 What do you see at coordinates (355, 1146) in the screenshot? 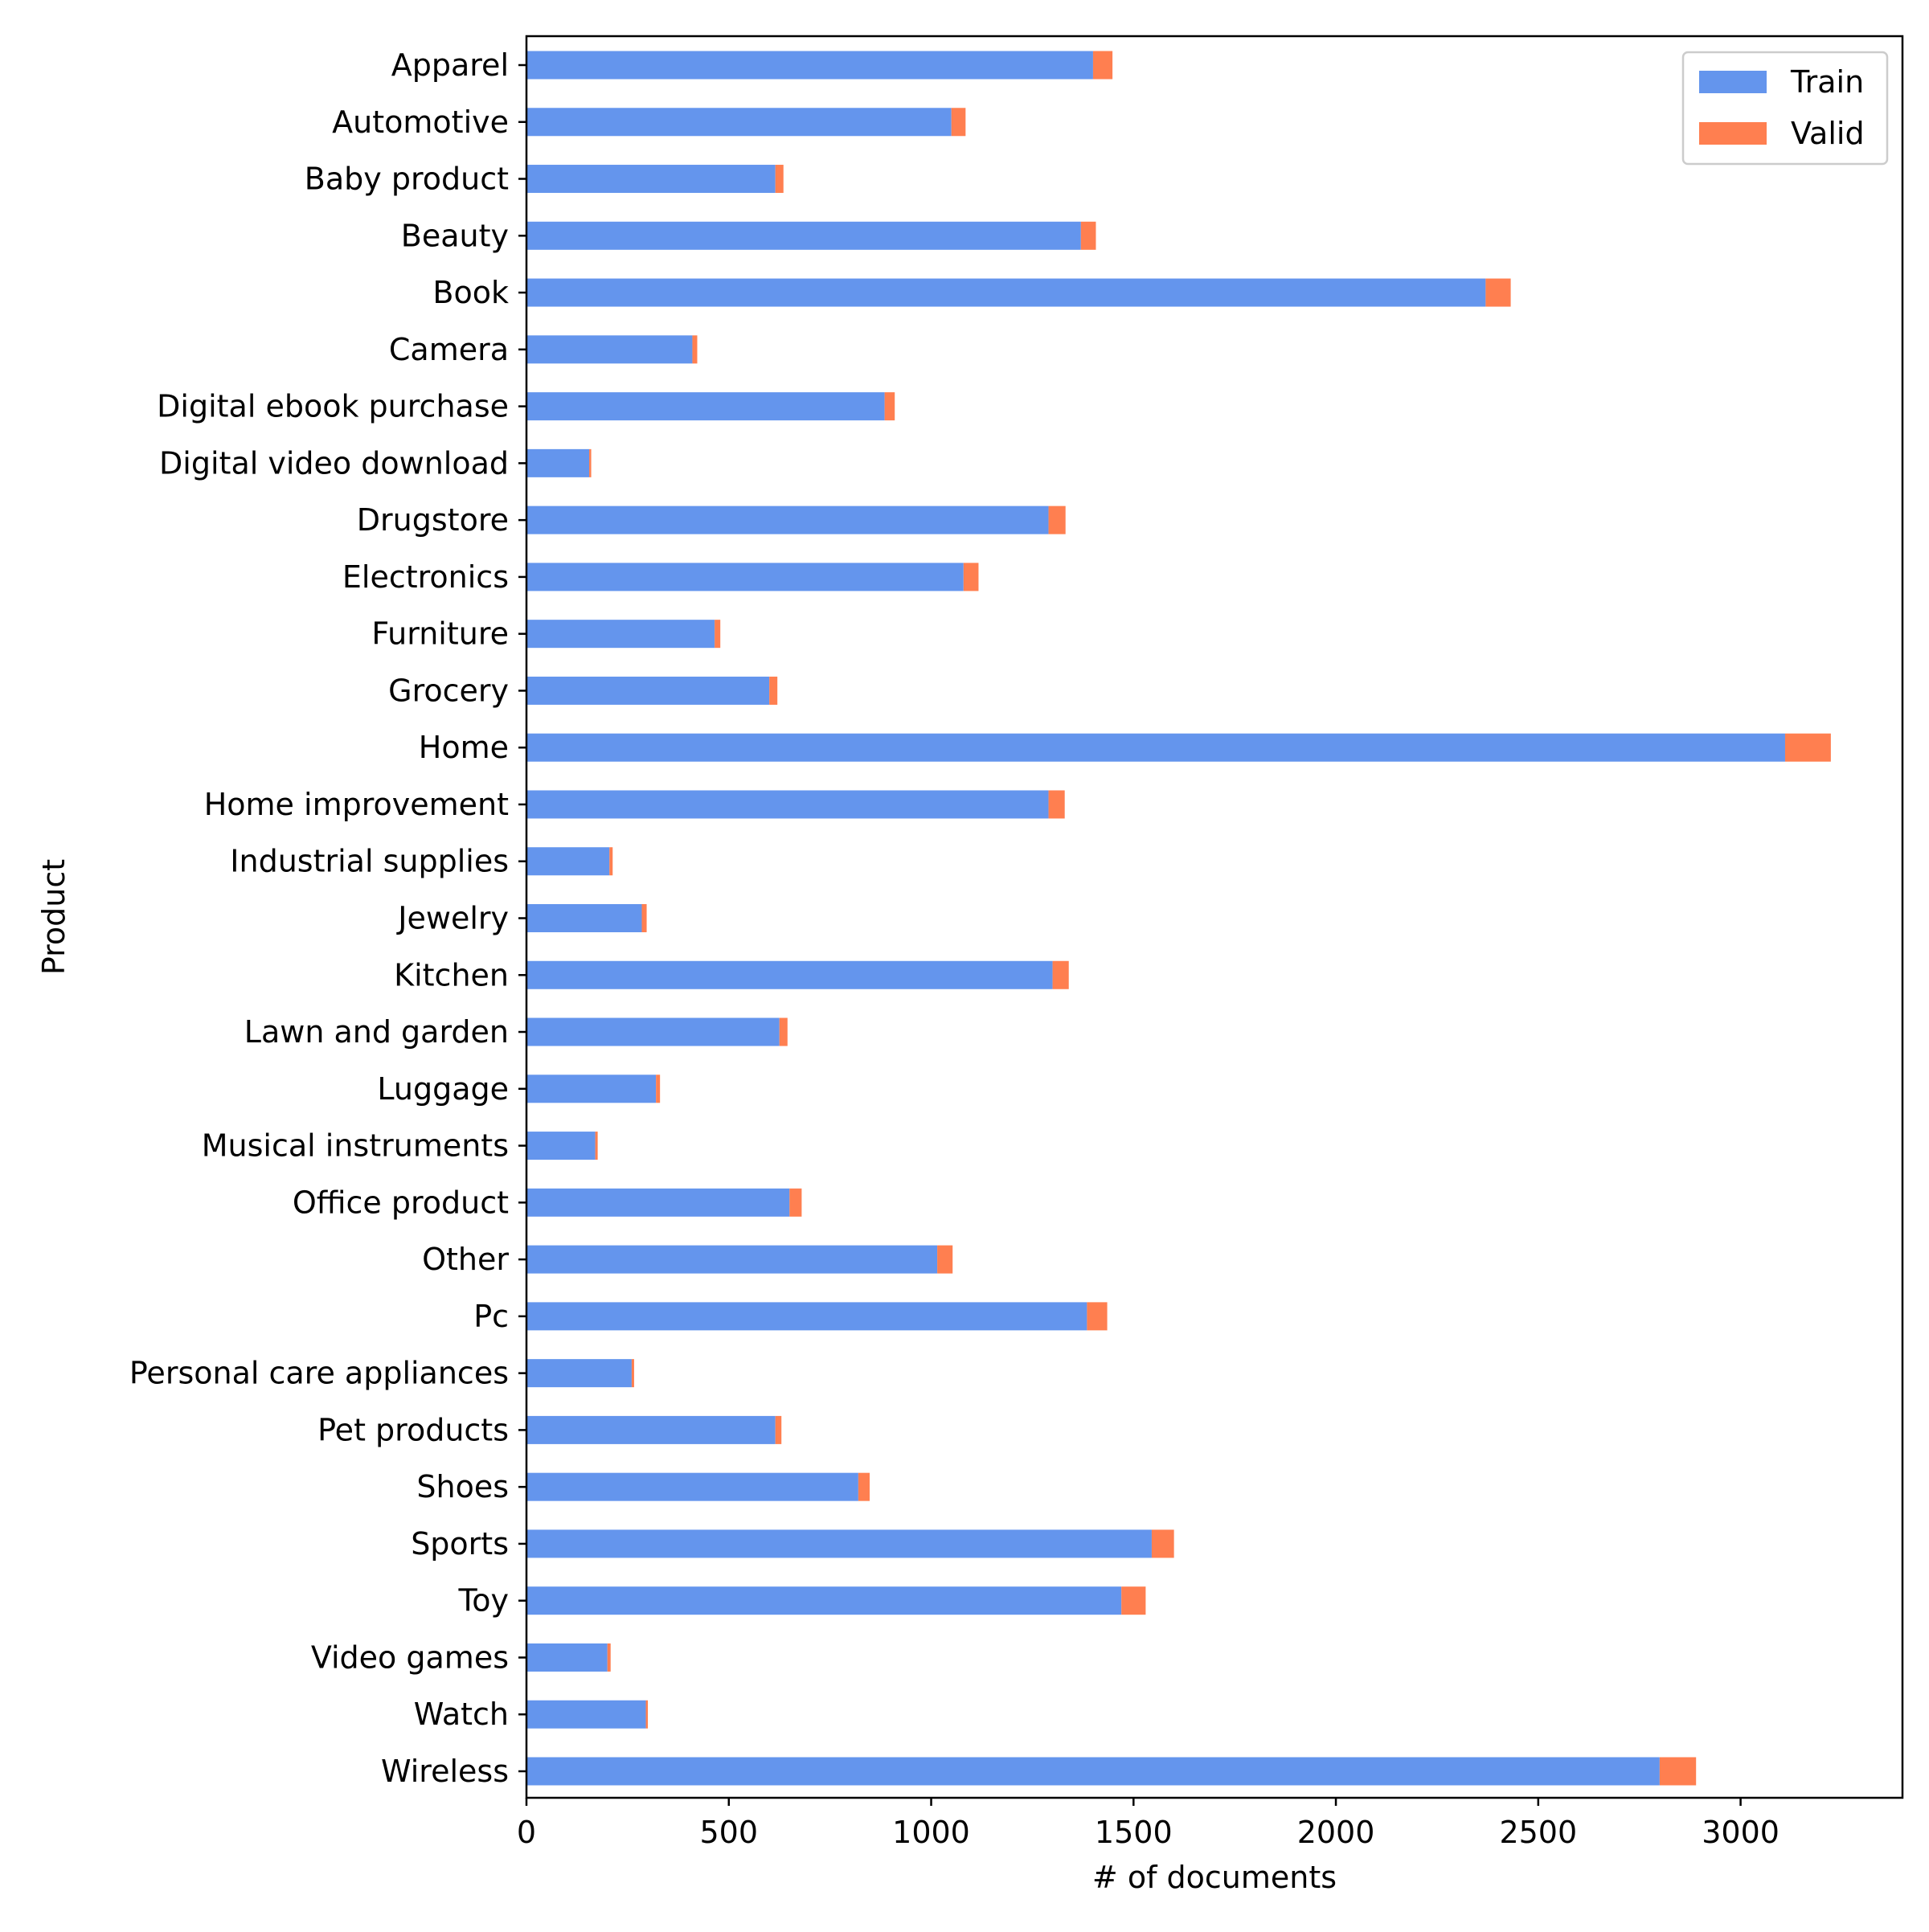
I see `y-tick-label: Musical instruments` at bounding box center [355, 1146].